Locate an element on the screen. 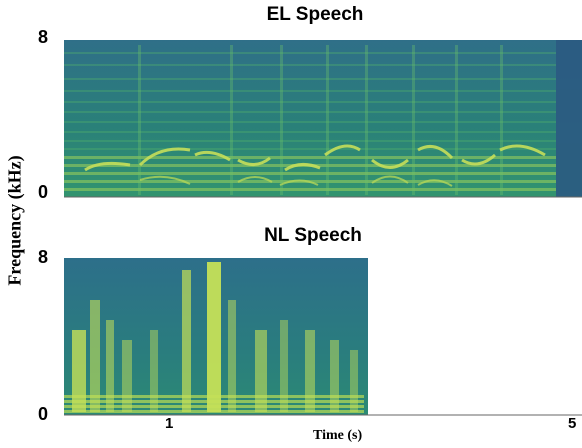 Image resolution: width=582 pixels, height=448 pixels. el-y-tick-8: 8 is located at coordinates (43, 37).